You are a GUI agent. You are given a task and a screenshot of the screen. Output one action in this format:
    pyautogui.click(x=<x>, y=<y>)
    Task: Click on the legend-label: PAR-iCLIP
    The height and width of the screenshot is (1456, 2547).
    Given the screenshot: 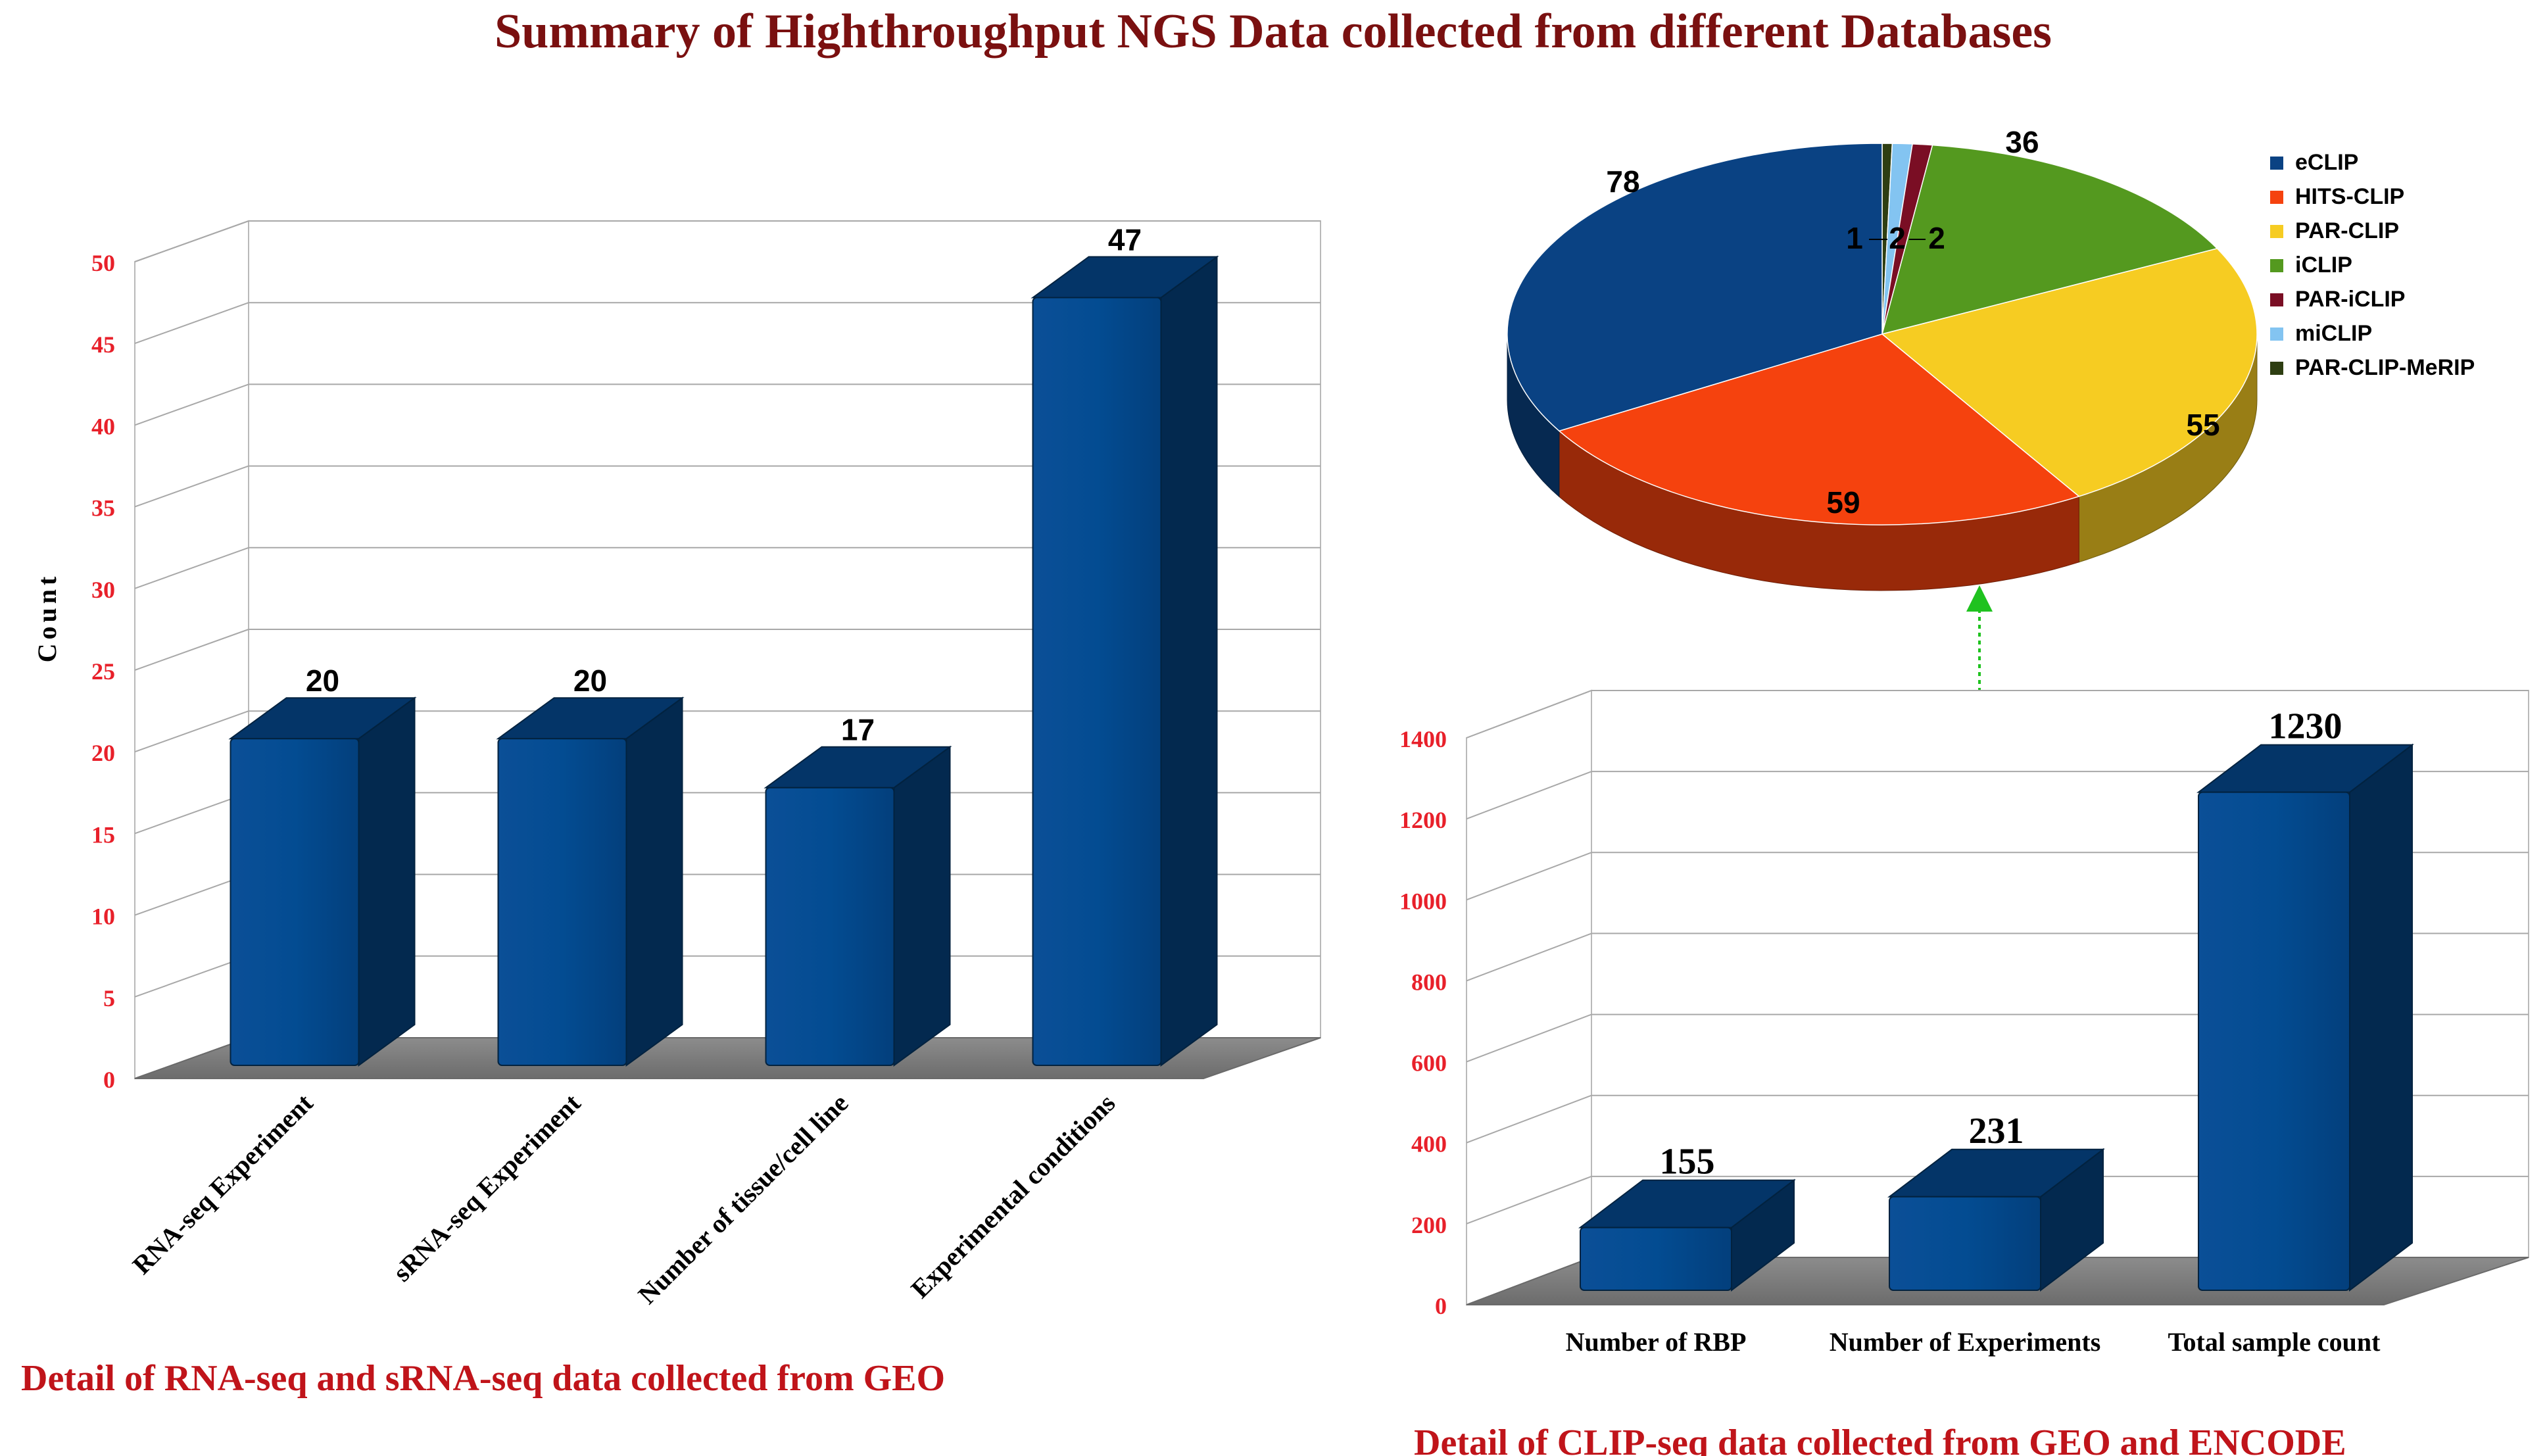 What is the action you would take?
    pyautogui.click(x=2350, y=299)
    